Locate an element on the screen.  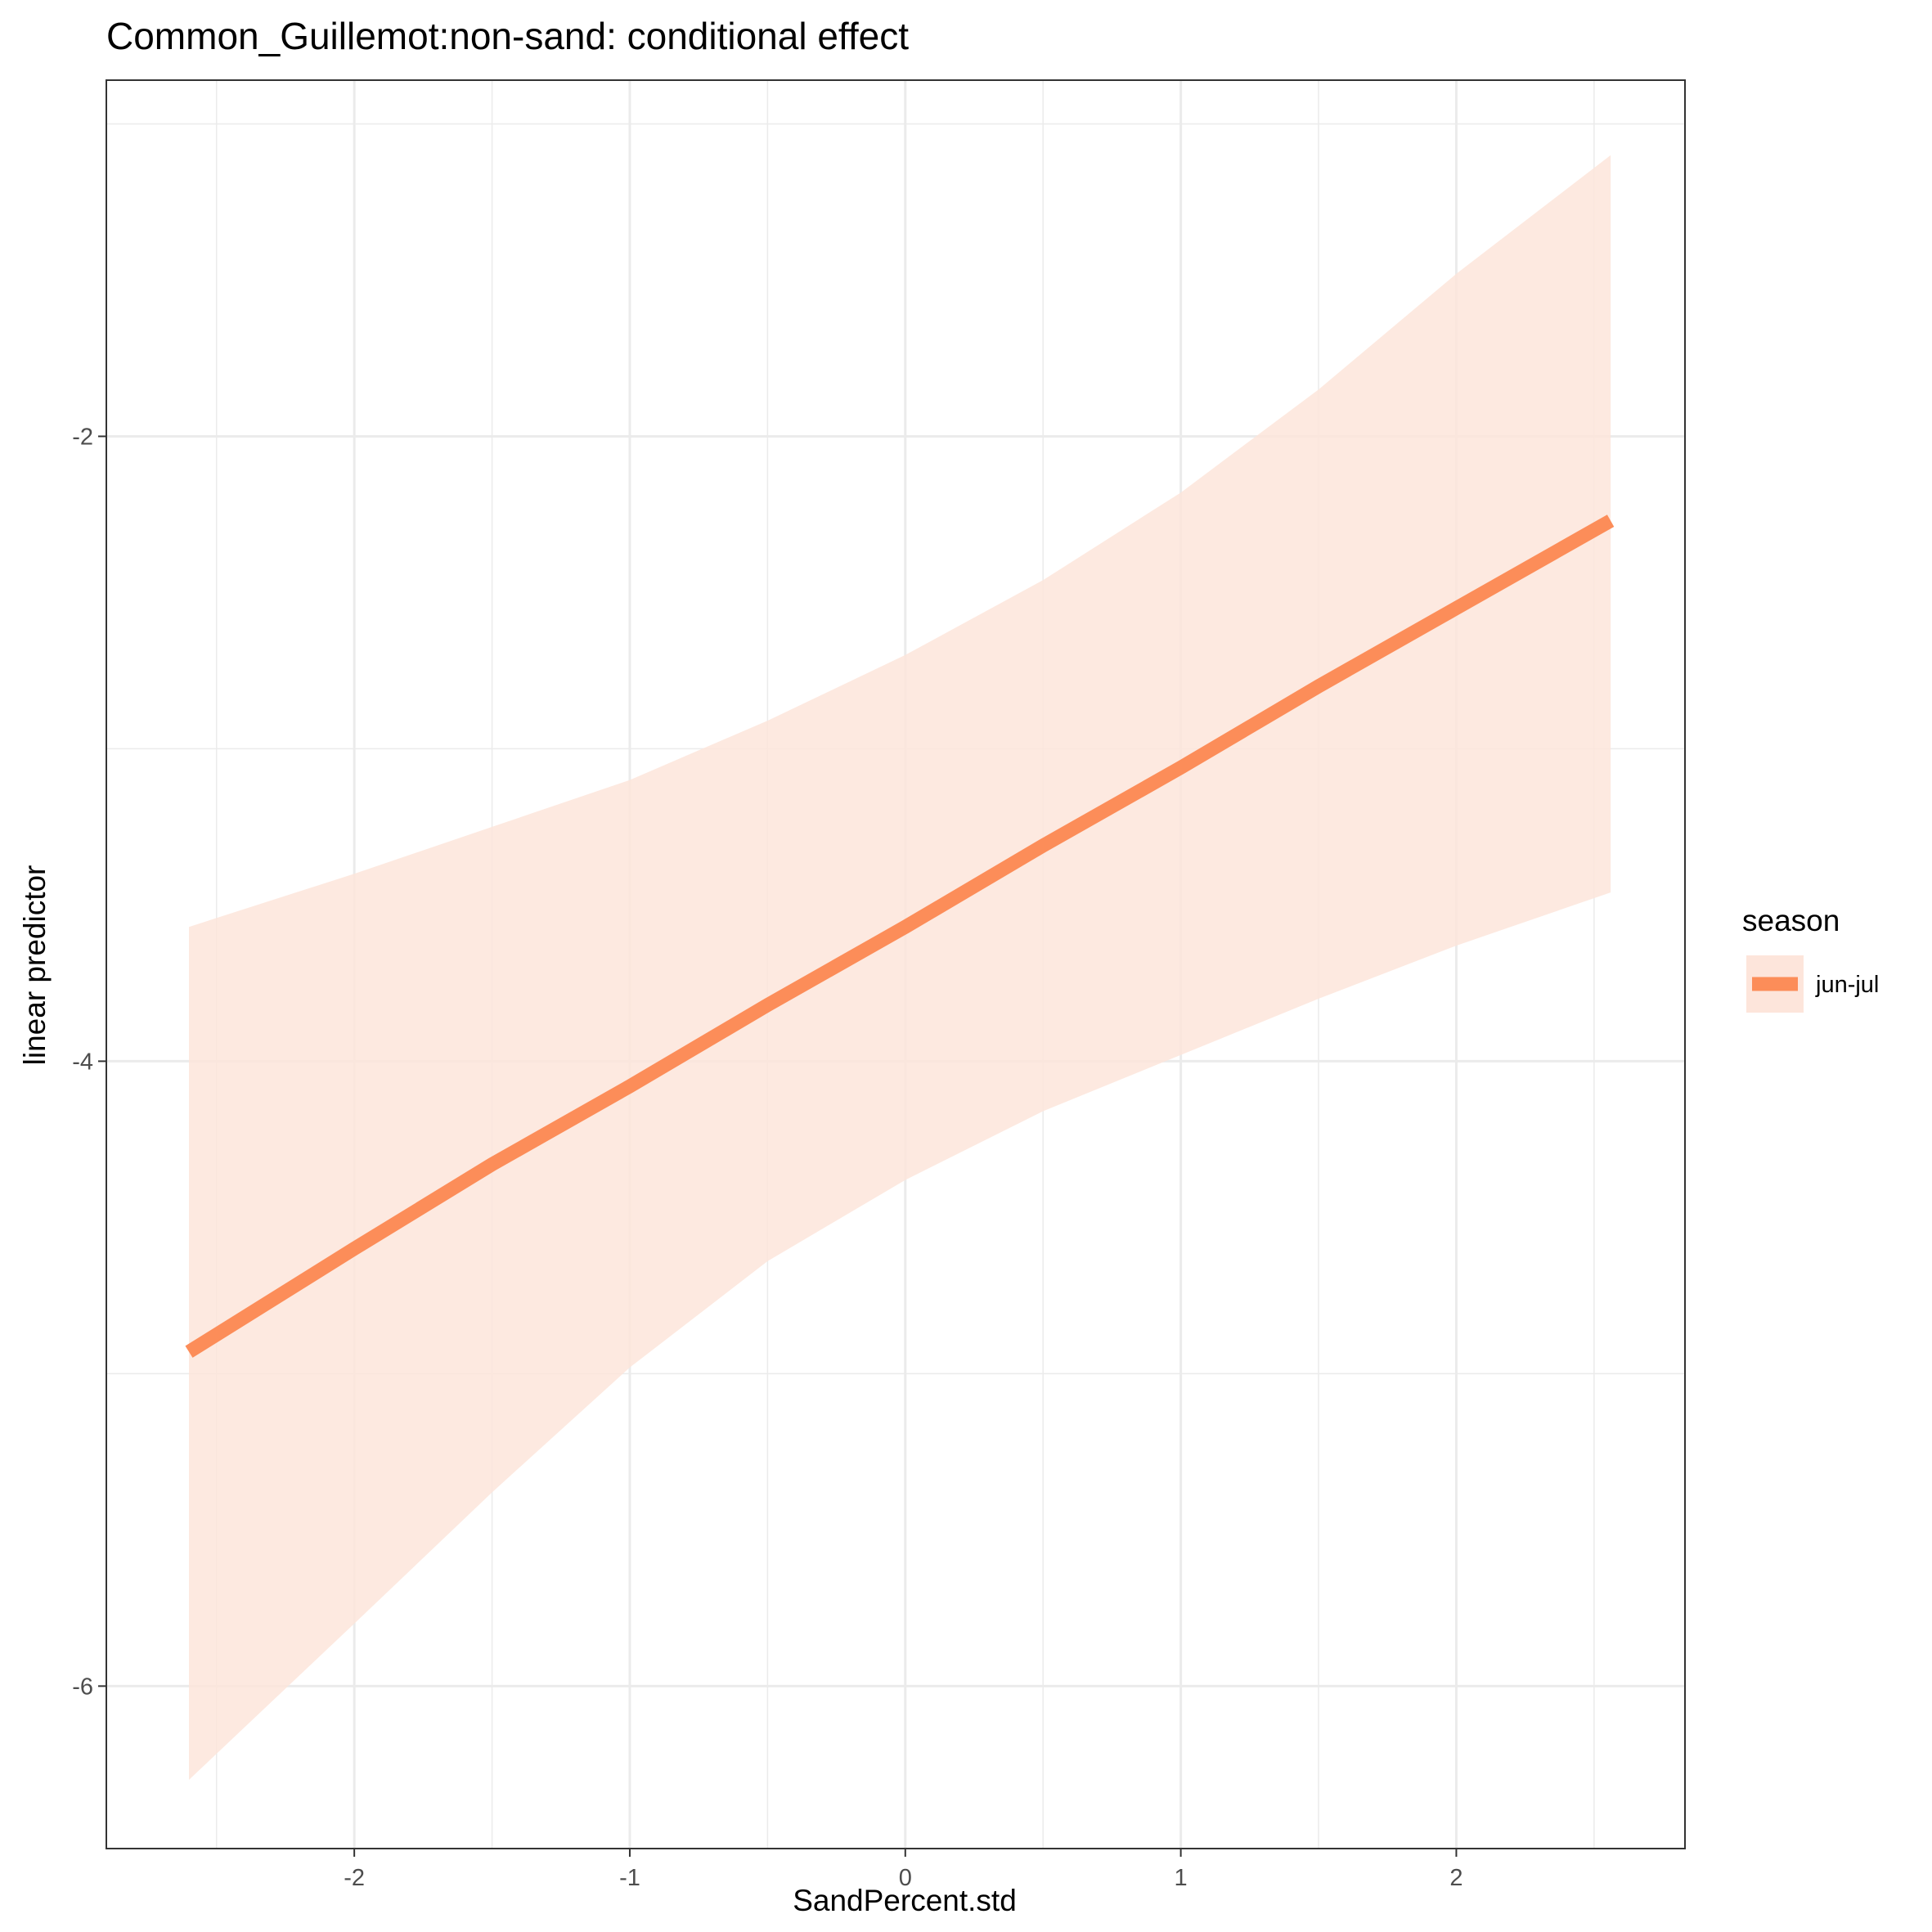
x-tick-label: -2 is located at coordinates (355, 1878).